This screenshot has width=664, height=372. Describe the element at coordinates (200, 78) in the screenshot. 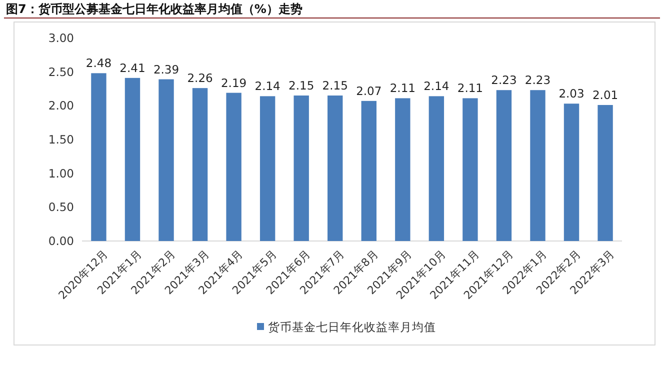

I see `data-label: 2.26` at that location.